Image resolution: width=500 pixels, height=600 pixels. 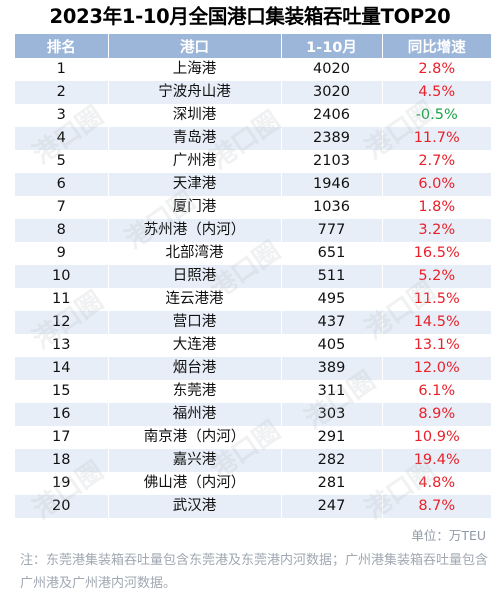 I want to click on value-cell: 405, so click(x=332, y=345).